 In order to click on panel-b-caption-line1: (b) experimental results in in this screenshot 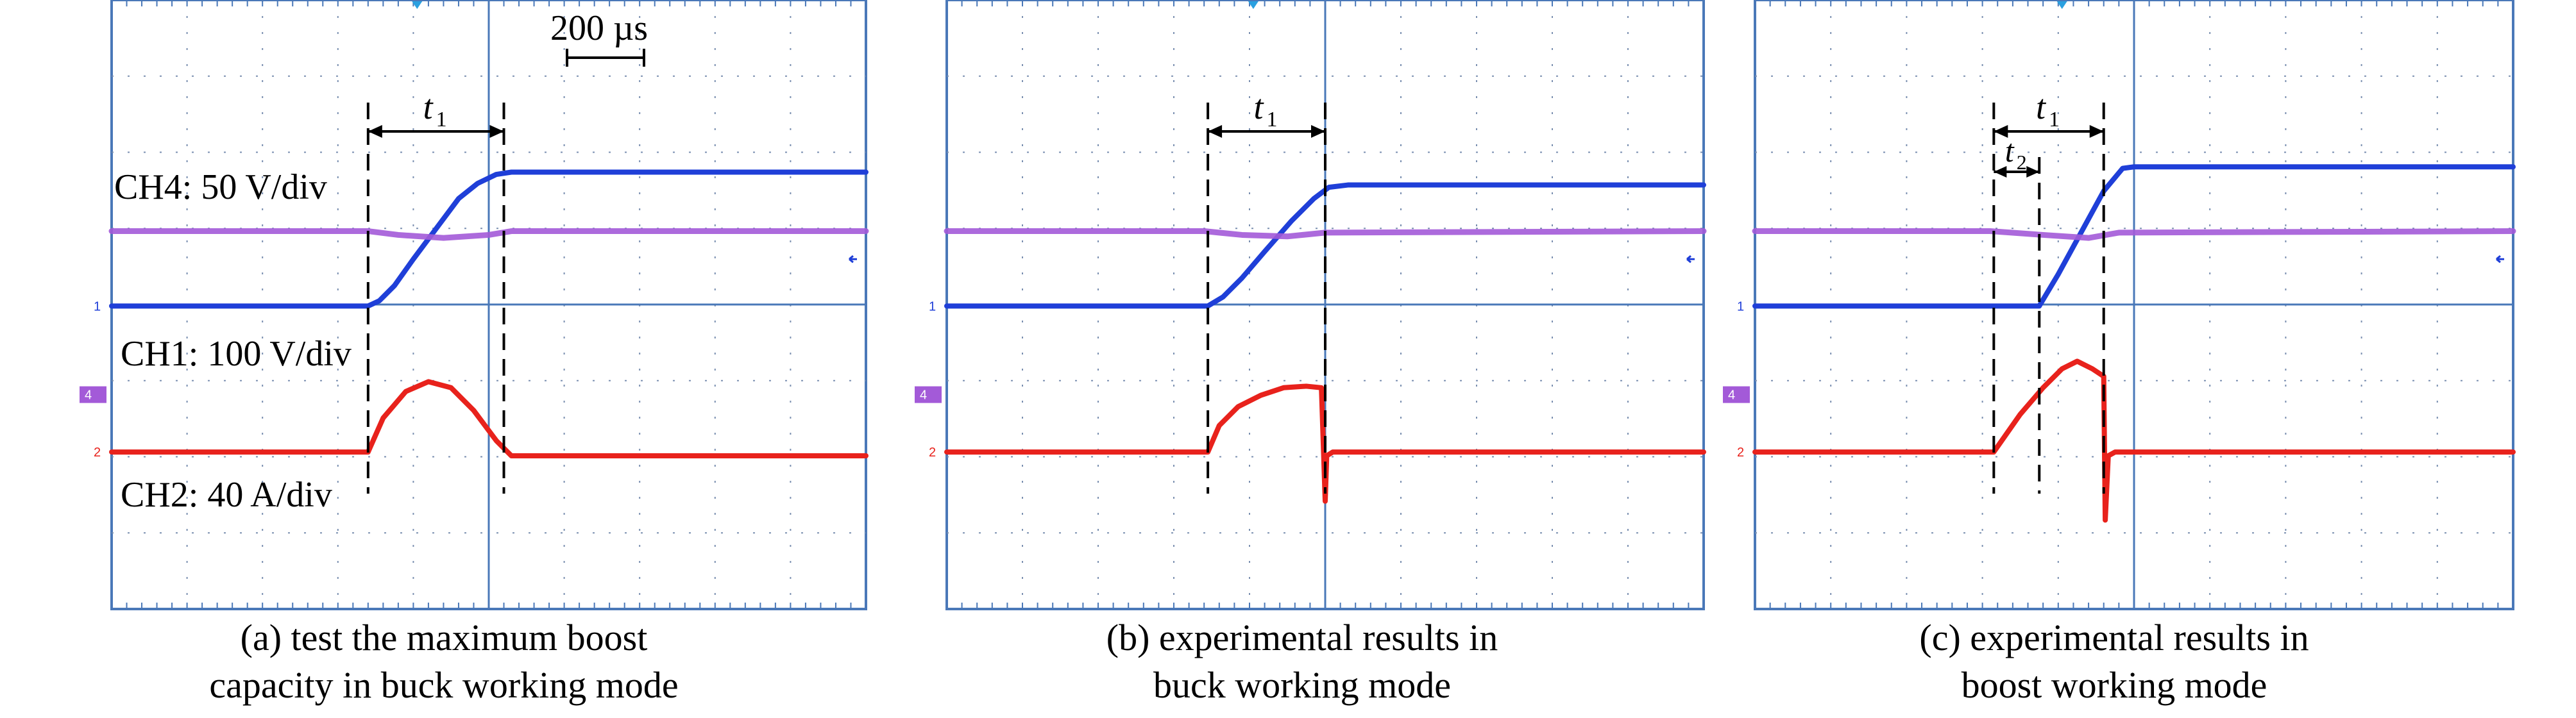, I will do `click(1302, 638)`.